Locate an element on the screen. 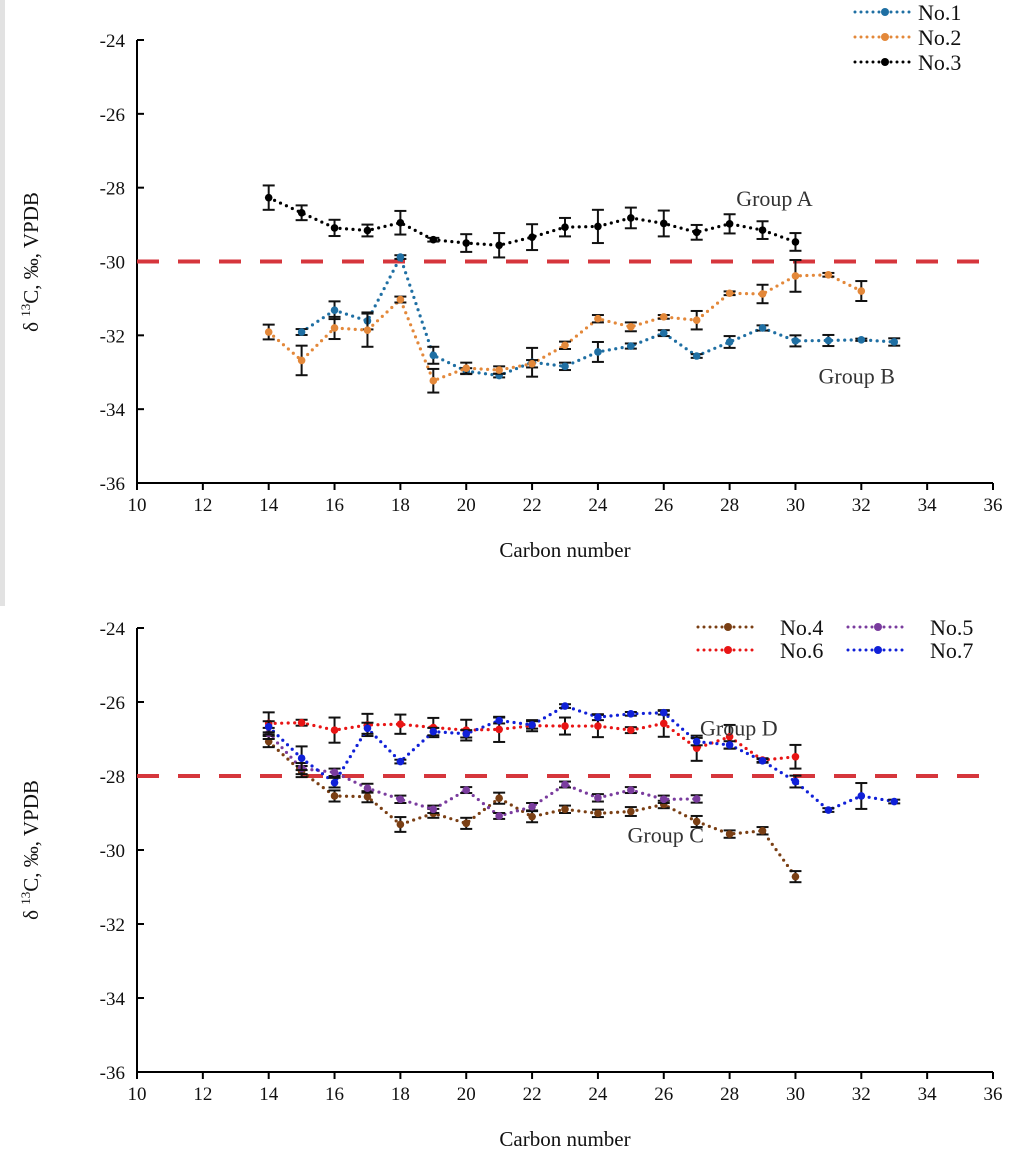 Image resolution: width=1009 pixels, height=1154 pixels. left-frame-strip is located at coordinates (2, 303).